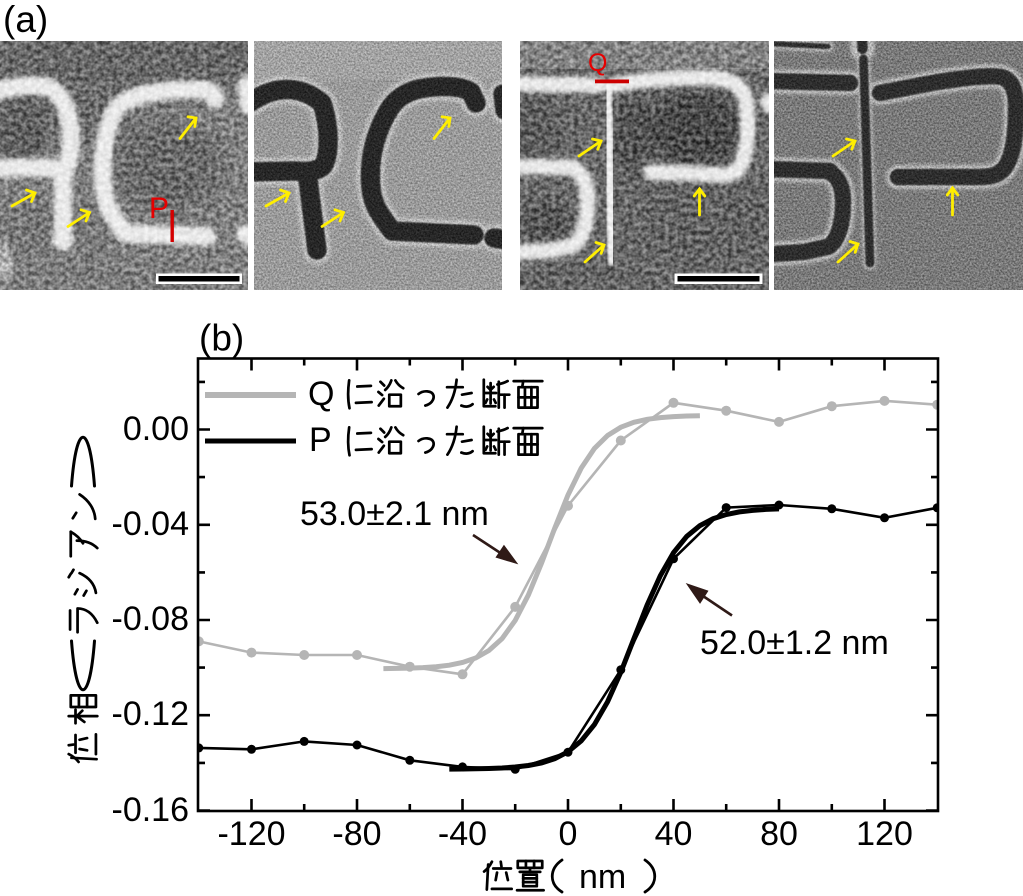  Describe the element at coordinates (151, 810) in the screenshot. I see `svg-text: -0.16` at that location.